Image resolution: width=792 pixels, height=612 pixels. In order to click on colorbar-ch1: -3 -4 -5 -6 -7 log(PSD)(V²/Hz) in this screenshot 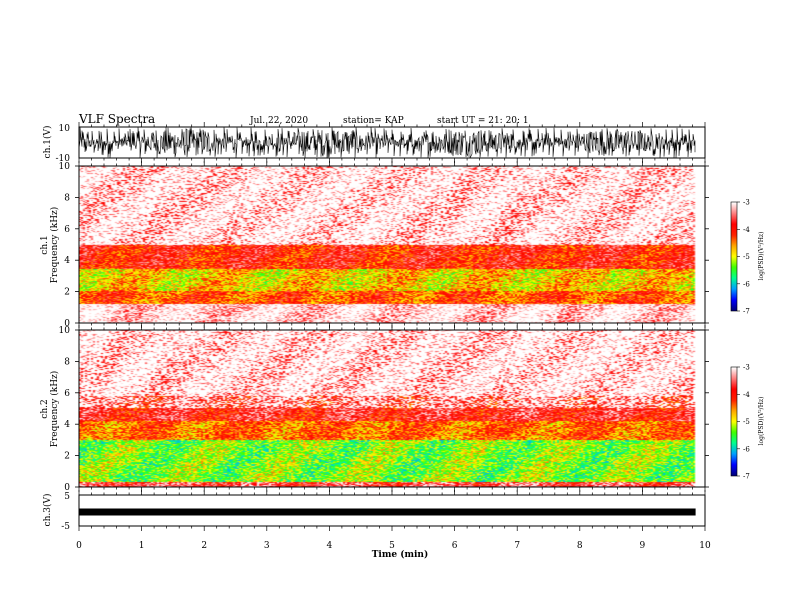, I will do `click(747, 257)`.